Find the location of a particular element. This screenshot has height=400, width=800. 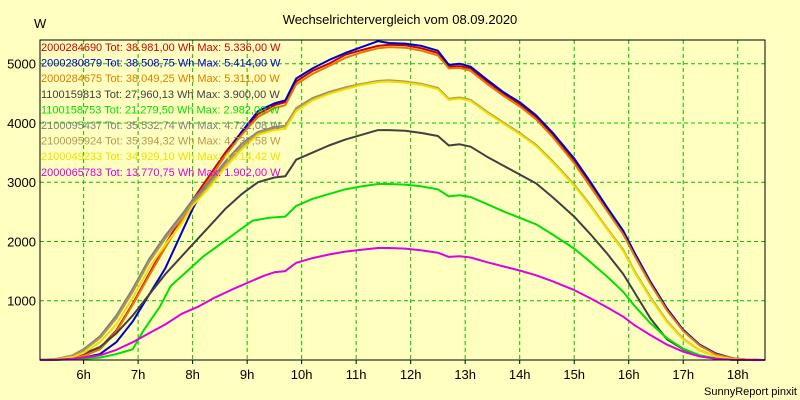

y-tick-label: 3000 is located at coordinates (21, 182).